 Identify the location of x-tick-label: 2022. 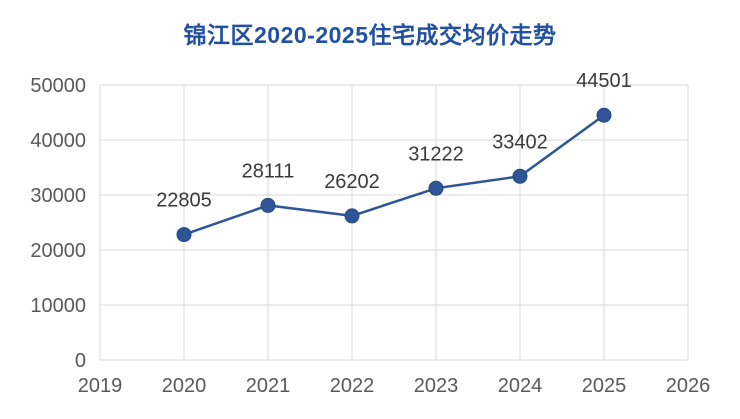
(352, 386).